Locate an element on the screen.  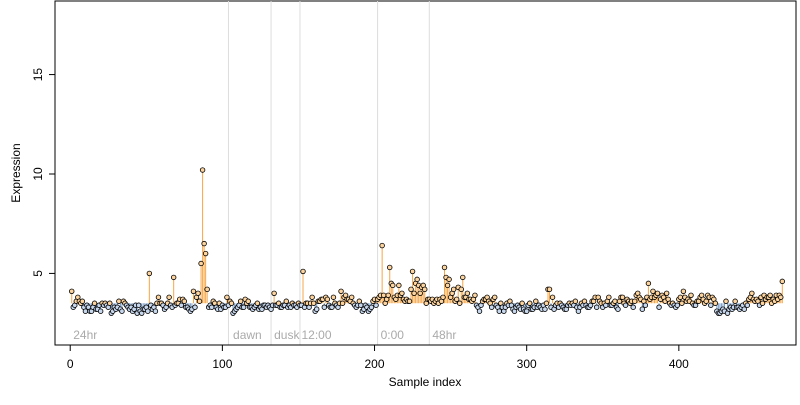
region-labels: 24hr dawn dusk 12:00 0:00 48hr is located at coordinates (264, 335).